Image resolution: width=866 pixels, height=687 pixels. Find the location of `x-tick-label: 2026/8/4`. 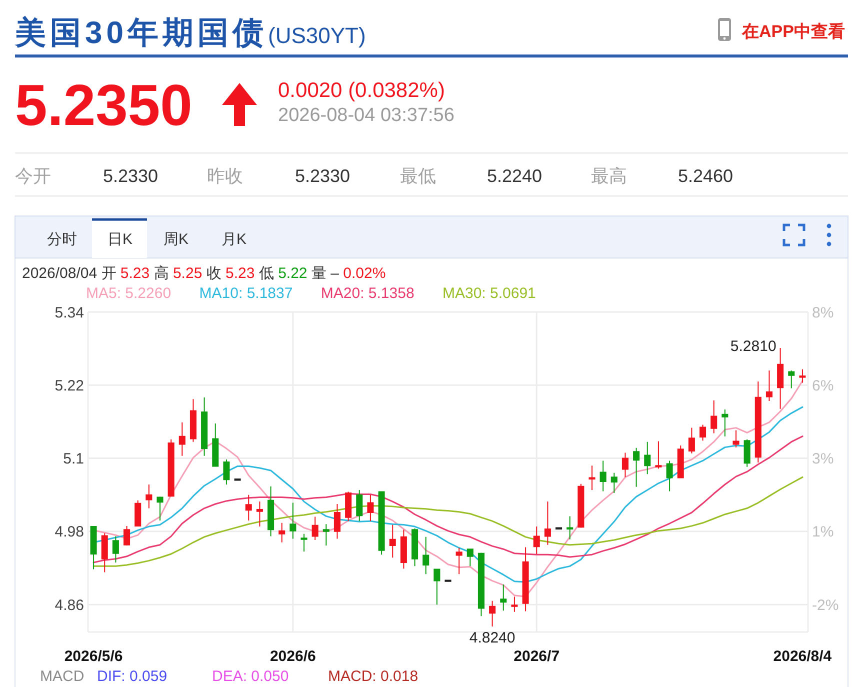

x-tick-label: 2026/8/4 is located at coordinates (802, 656).